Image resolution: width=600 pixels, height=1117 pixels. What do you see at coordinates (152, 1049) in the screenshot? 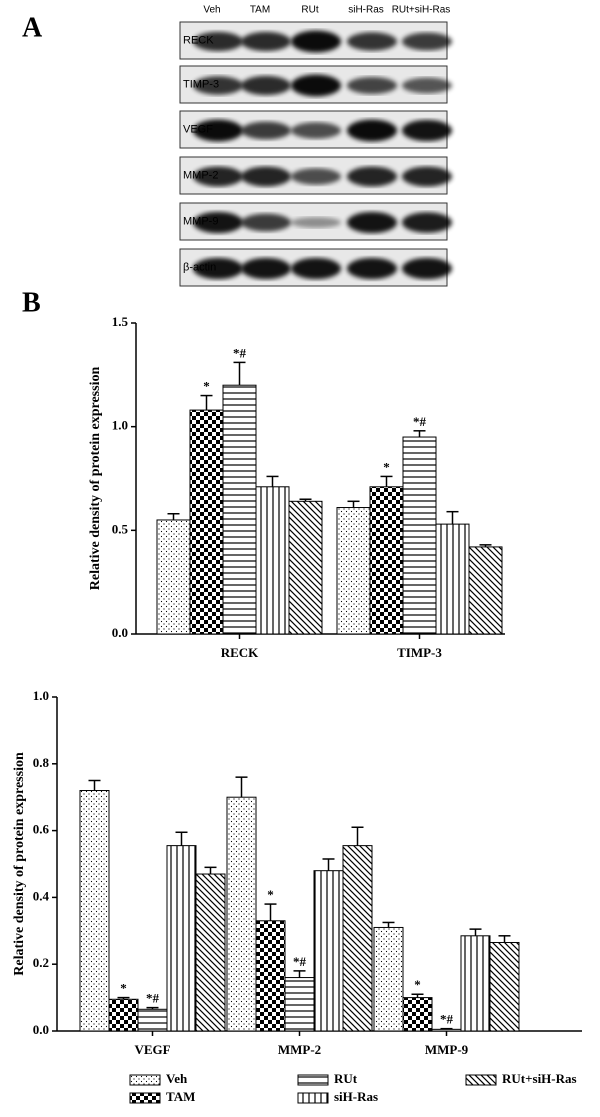
I see `x-tick-label: VEGF` at bounding box center [152, 1049].